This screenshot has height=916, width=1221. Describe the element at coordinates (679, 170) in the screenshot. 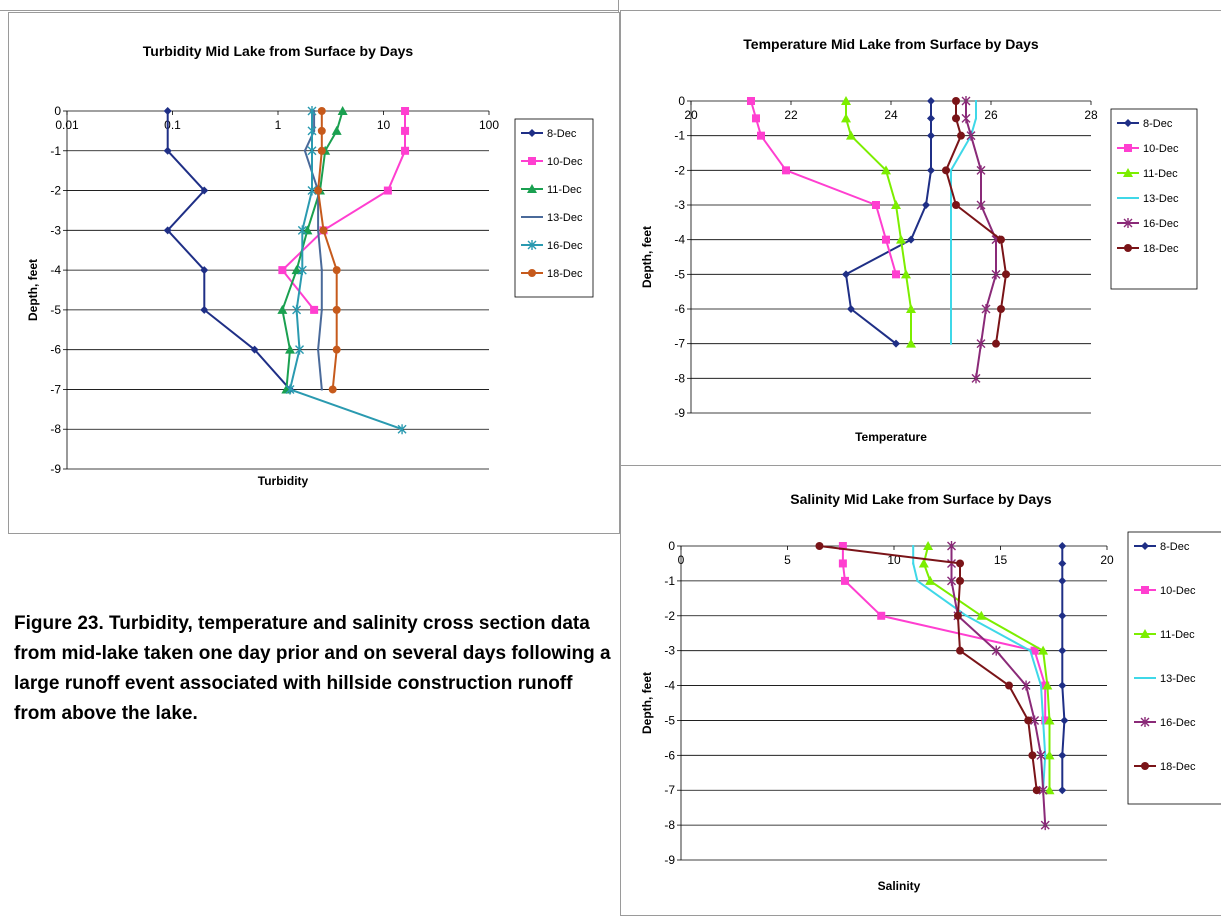

I see `y-tick-label: -2` at that location.